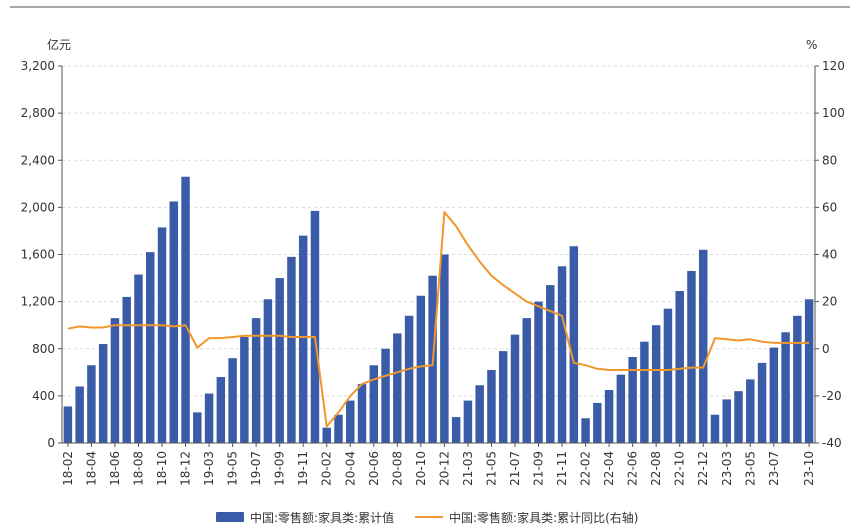 The height and width of the screenshot is (531, 866). Describe the element at coordinates (230, 517) in the screenshot. I see `legend-bar-swatch` at that location.